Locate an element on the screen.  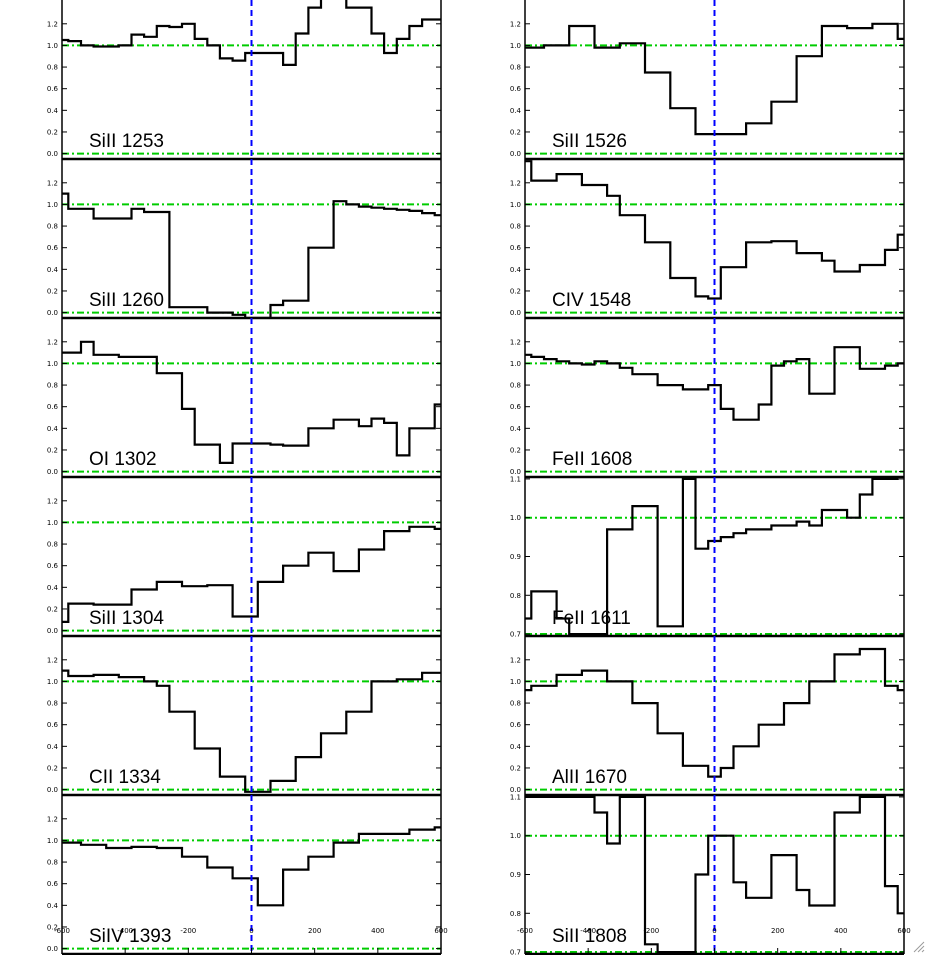
ion-label: FeII 1611 is located at coordinates (591, 618).